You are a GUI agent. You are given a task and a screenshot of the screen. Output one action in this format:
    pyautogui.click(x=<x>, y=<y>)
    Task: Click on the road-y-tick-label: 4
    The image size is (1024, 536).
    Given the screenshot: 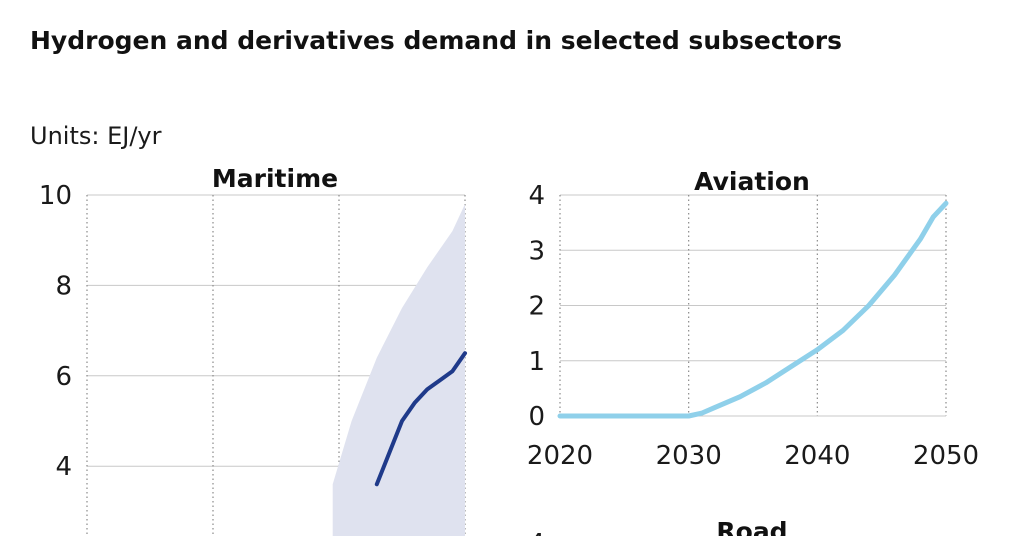 What is the action you would take?
    pyautogui.click(x=536, y=532)
    